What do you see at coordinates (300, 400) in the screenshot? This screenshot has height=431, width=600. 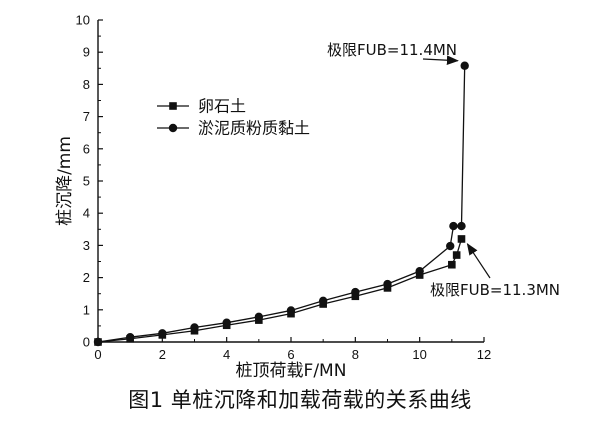 I see `figure-caption: 图1 单桩沉降和加载荷载的关系曲线` at bounding box center [300, 400].